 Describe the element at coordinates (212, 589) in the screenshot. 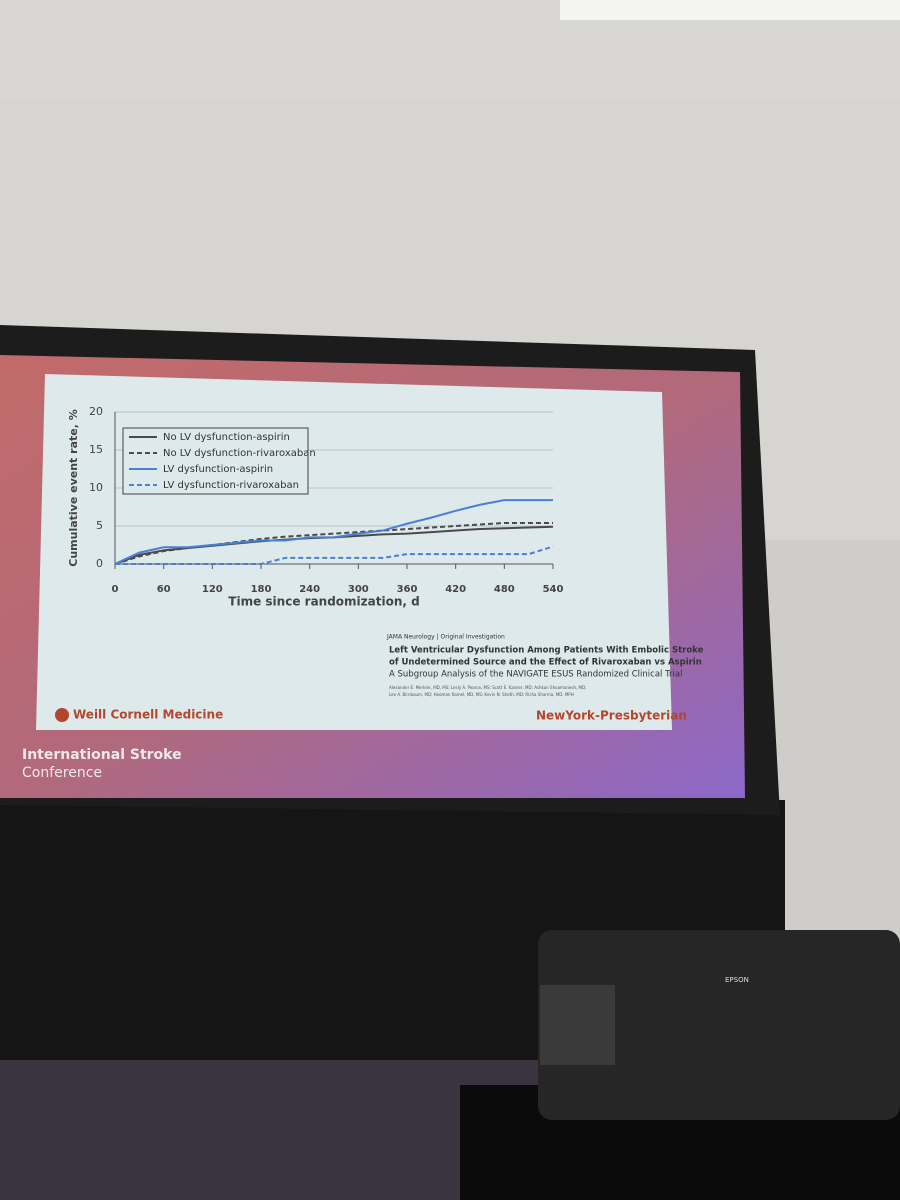

I see `x-tick-label: 120` at that location.